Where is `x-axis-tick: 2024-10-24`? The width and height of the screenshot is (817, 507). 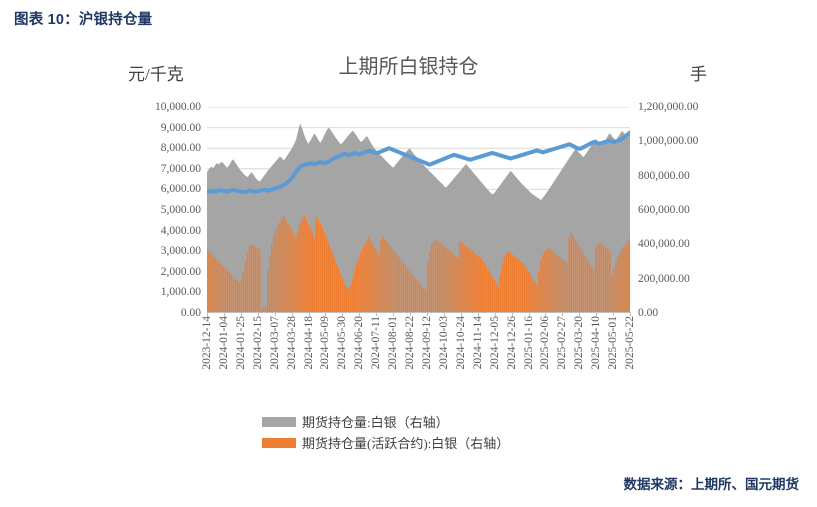 x-axis-tick: 2024-10-24 is located at coordinates (460, 343).